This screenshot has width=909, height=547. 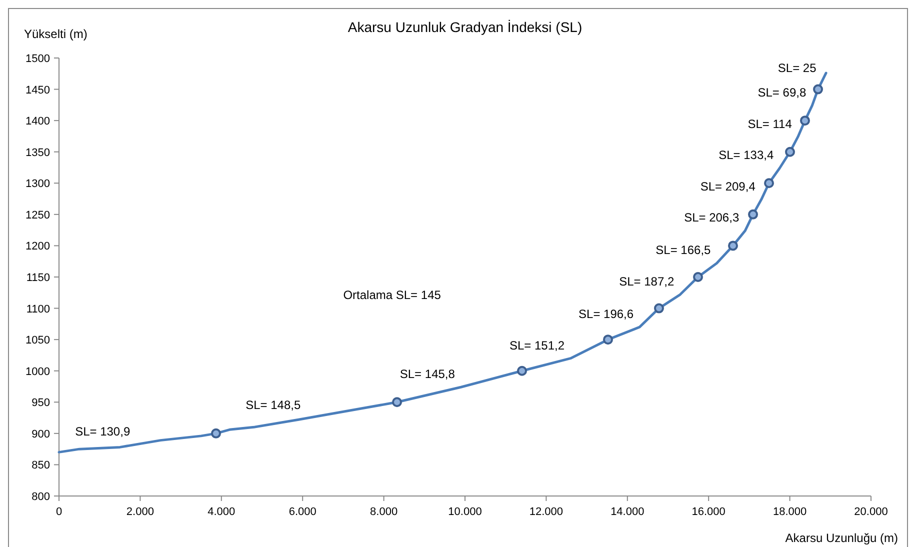 I want to click on y-tick-label: 1100, so click(x=38, y=309).